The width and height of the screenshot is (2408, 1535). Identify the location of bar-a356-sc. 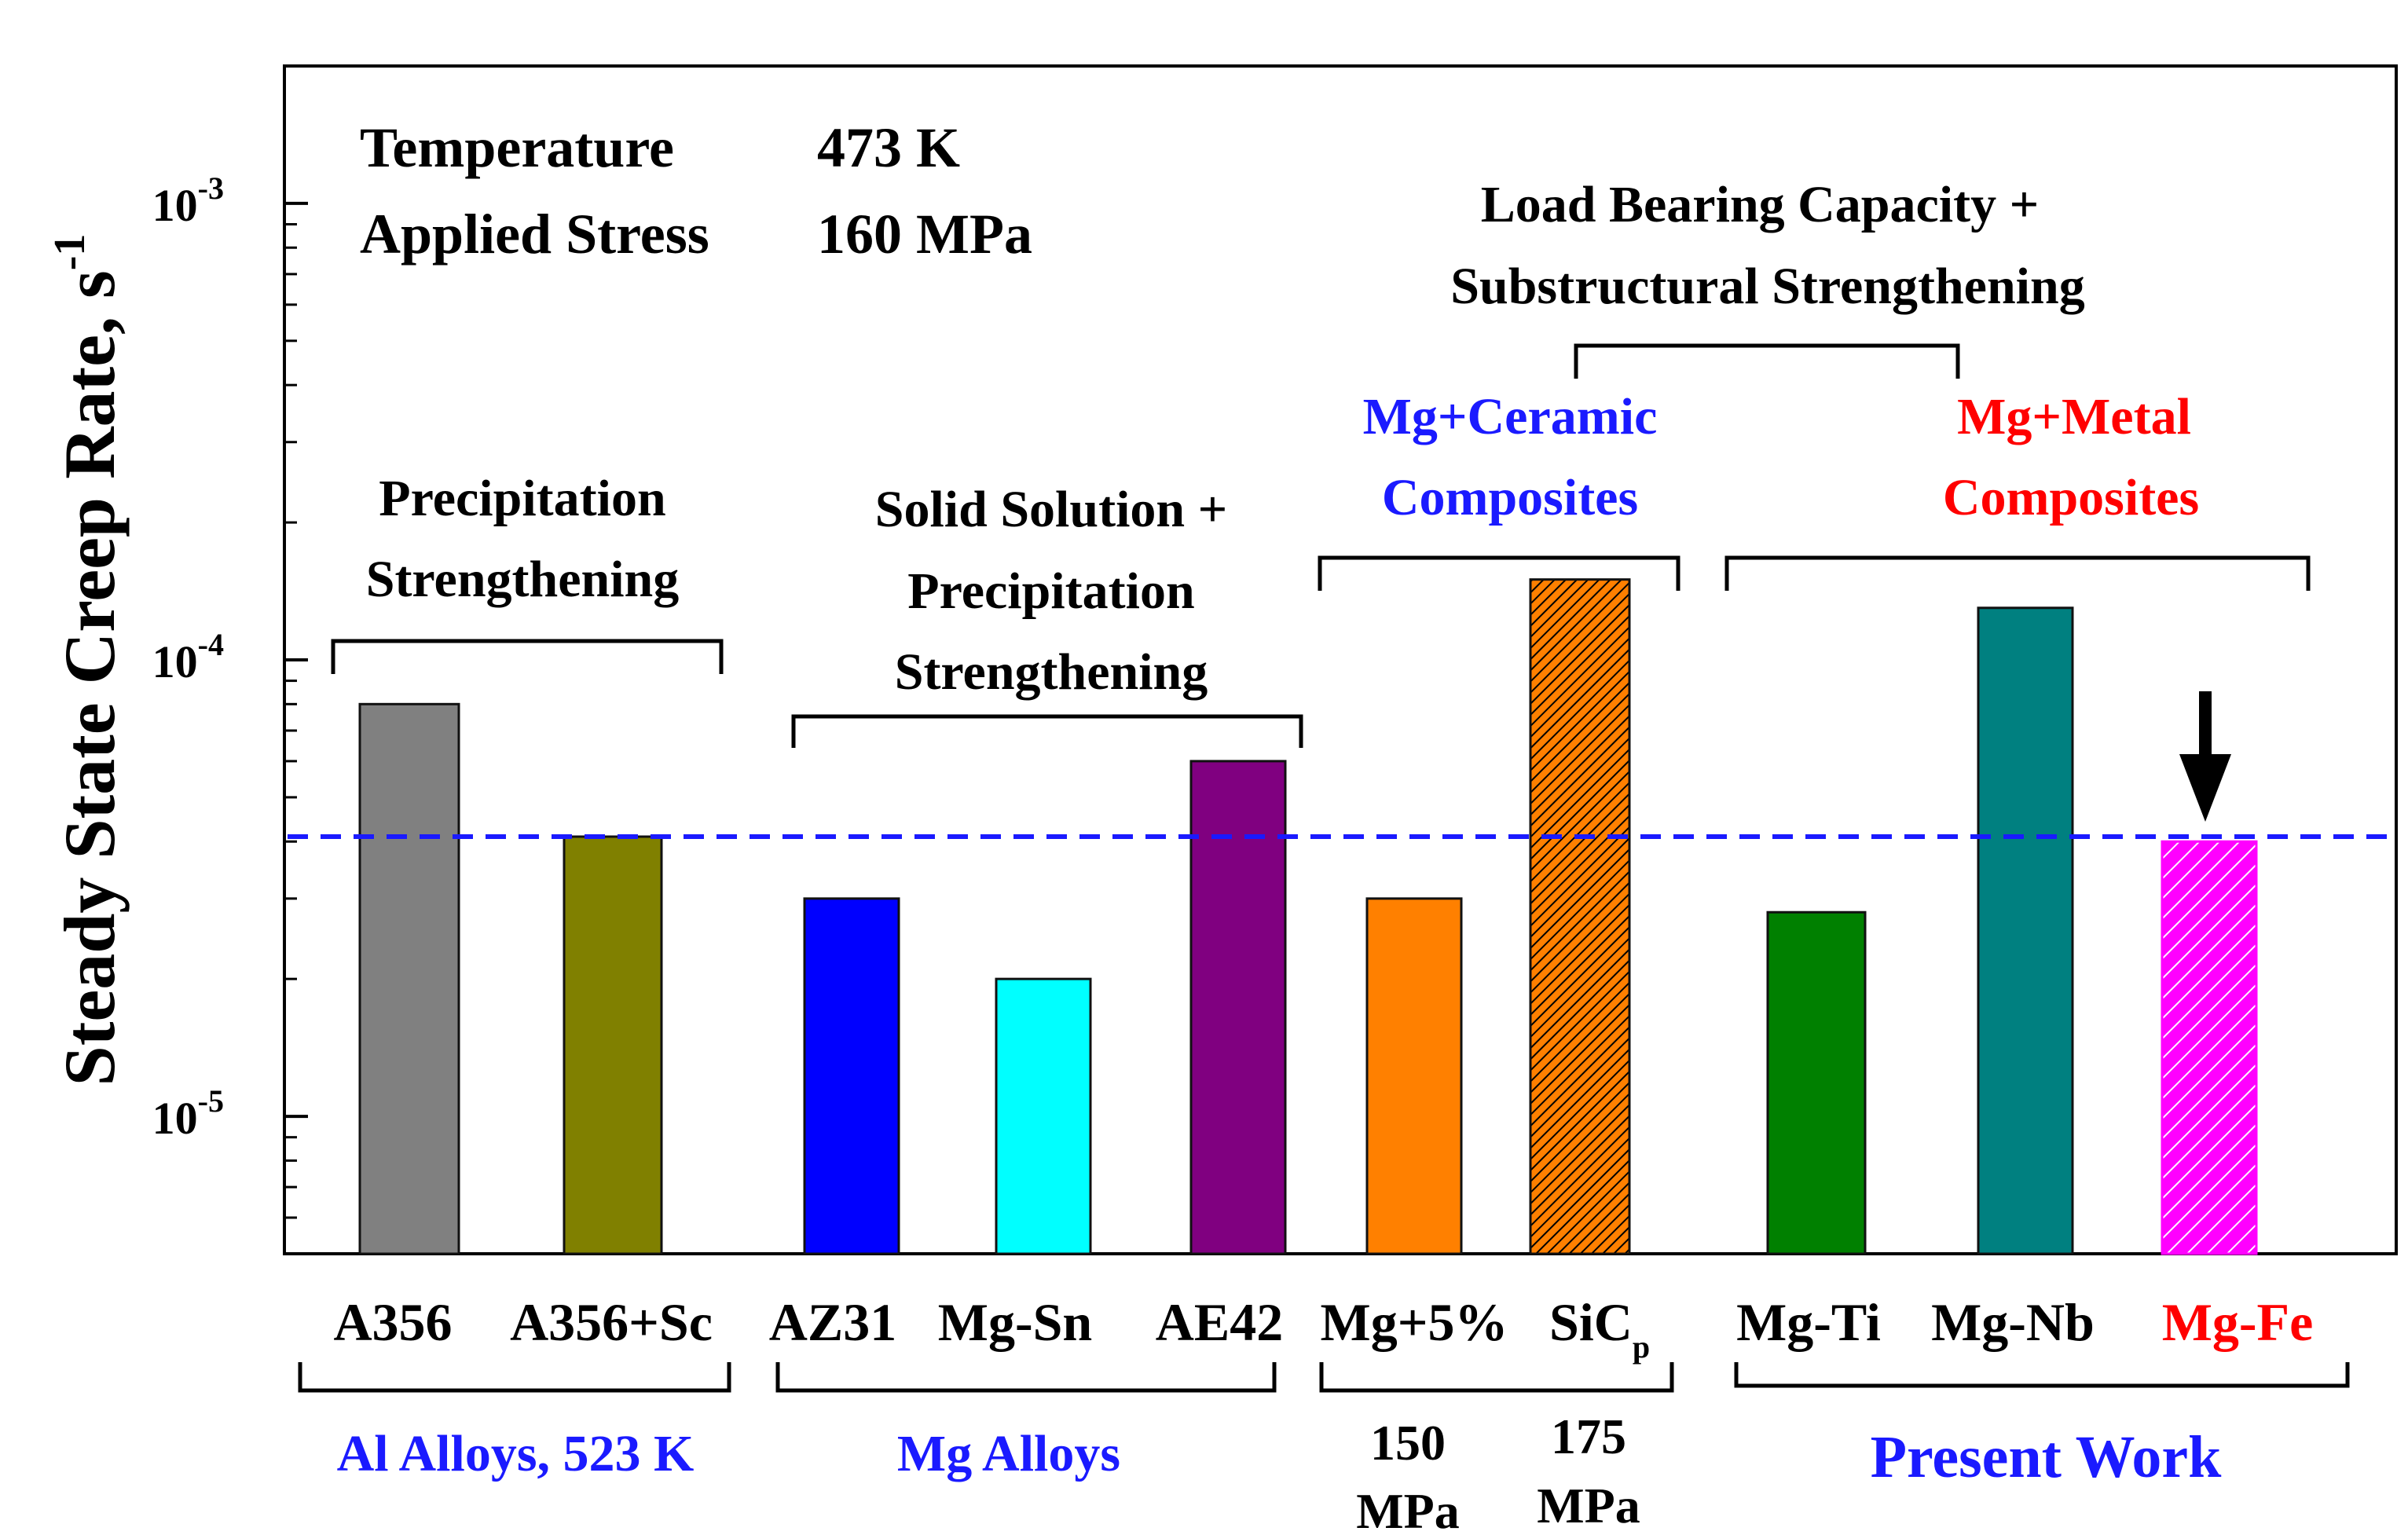
(613, 1045).